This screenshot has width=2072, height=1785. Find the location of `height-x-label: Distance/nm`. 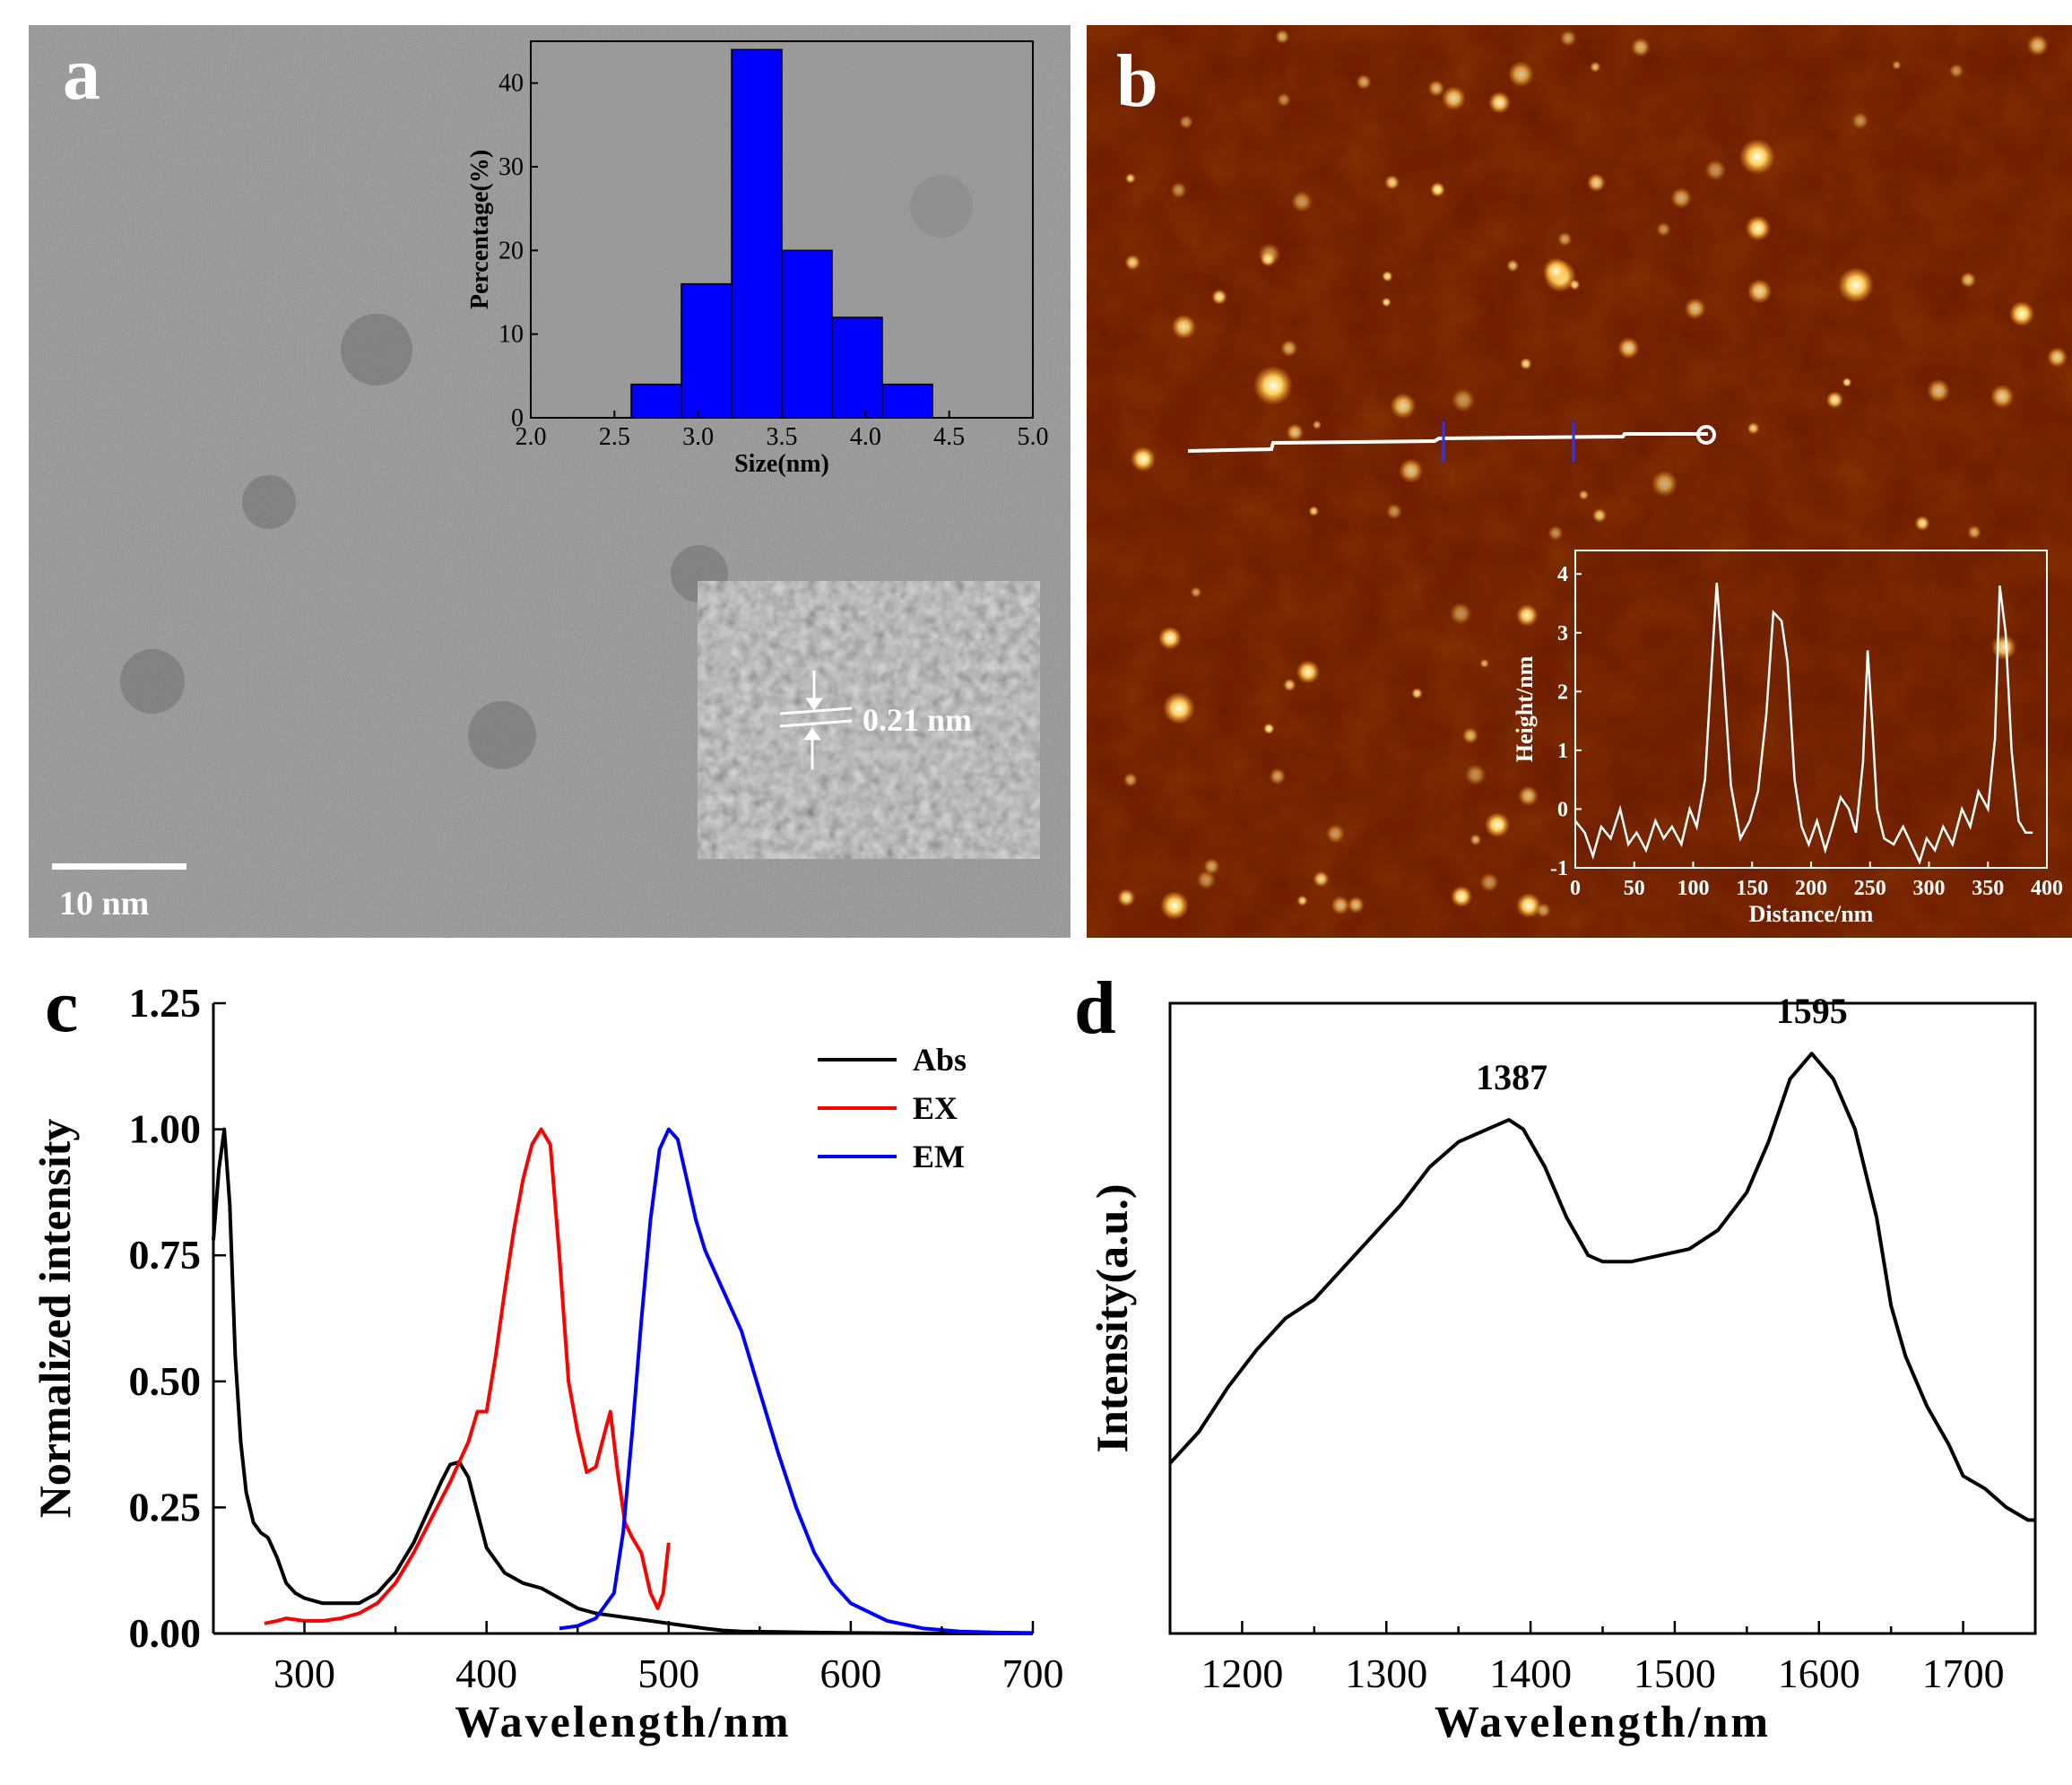

height-x-label: Distance/nm is located at coordinates (1811, 914).